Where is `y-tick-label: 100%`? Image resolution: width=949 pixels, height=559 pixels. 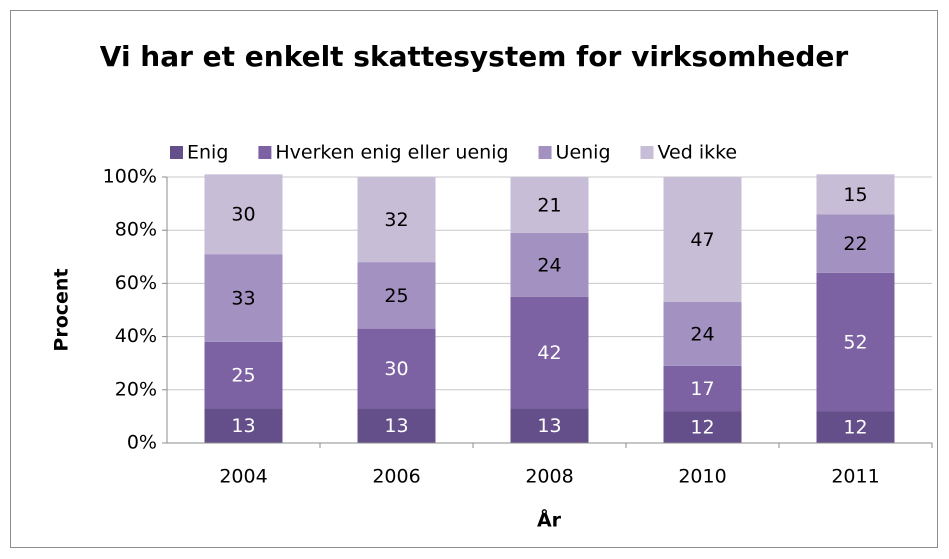 y-tick-label: 100% is located at coordinates (130, 177).